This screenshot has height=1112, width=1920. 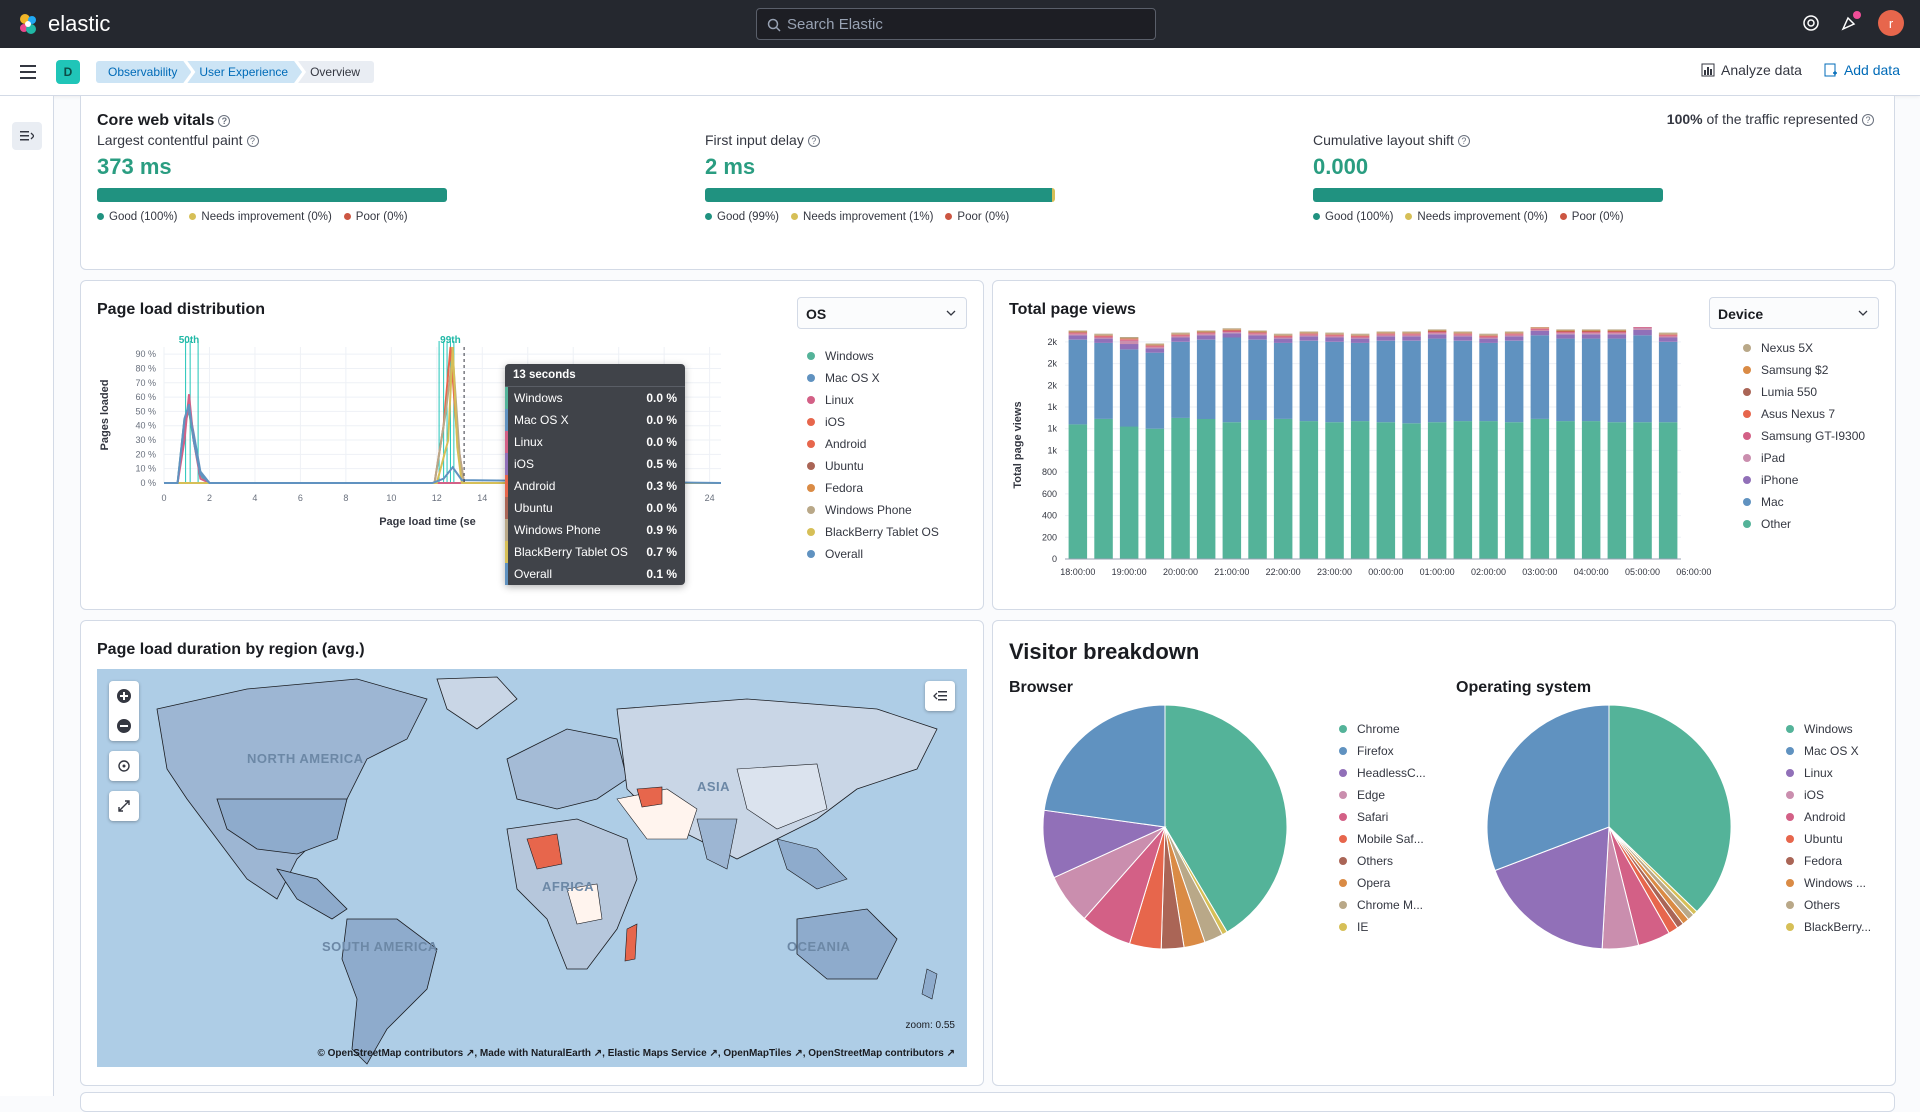 What do you see at coordinates (124, 726) in the screenshot?
I see `zoom-out-button` at bounding box center [124, 726].